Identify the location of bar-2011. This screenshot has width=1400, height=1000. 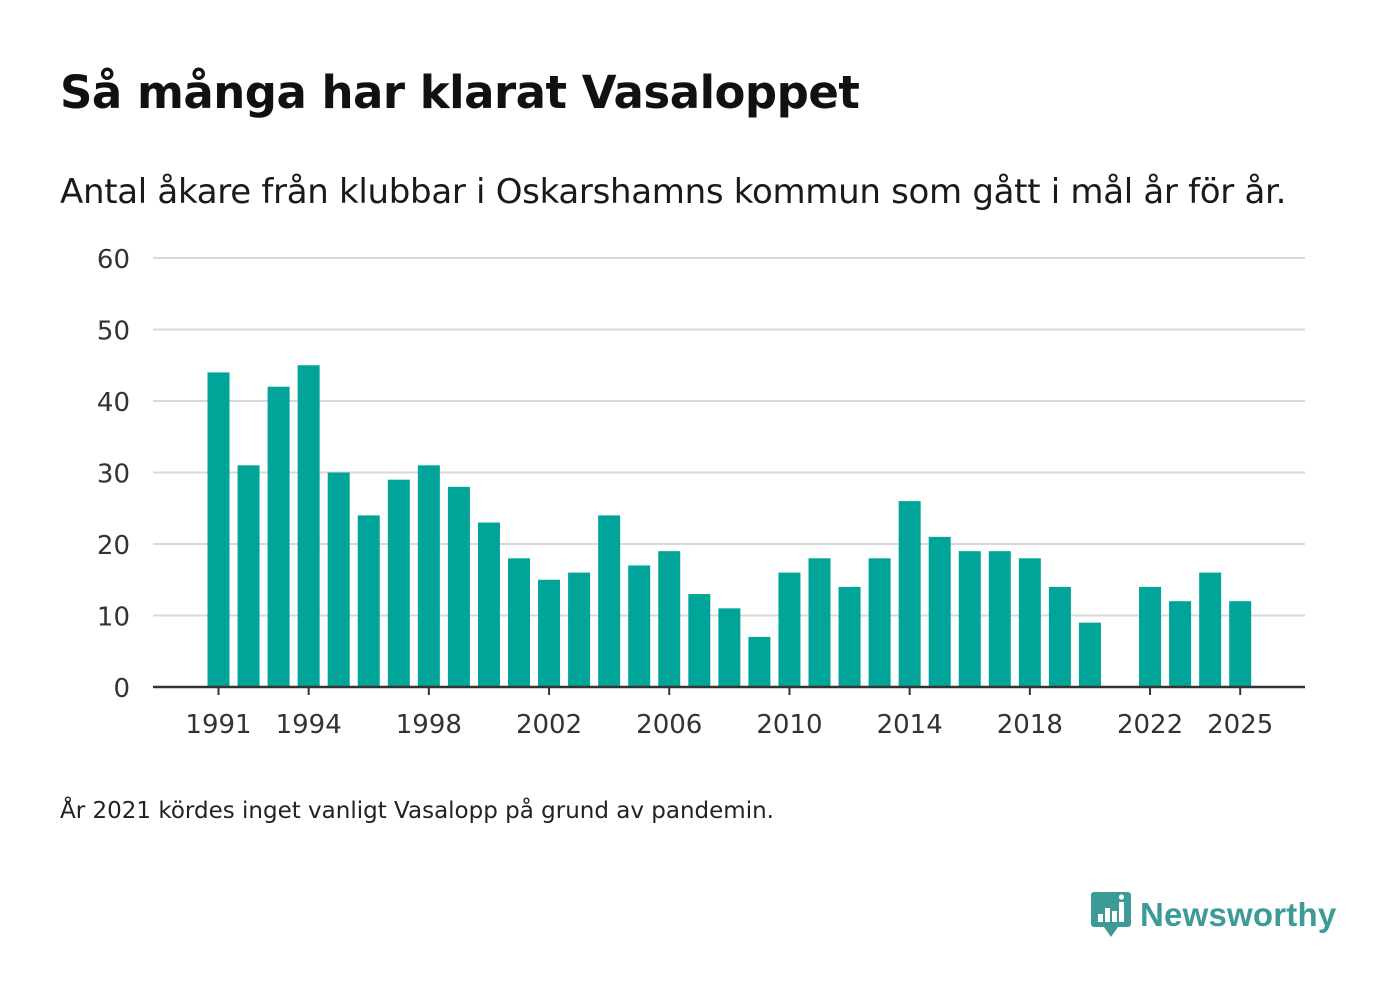
(819, 622).